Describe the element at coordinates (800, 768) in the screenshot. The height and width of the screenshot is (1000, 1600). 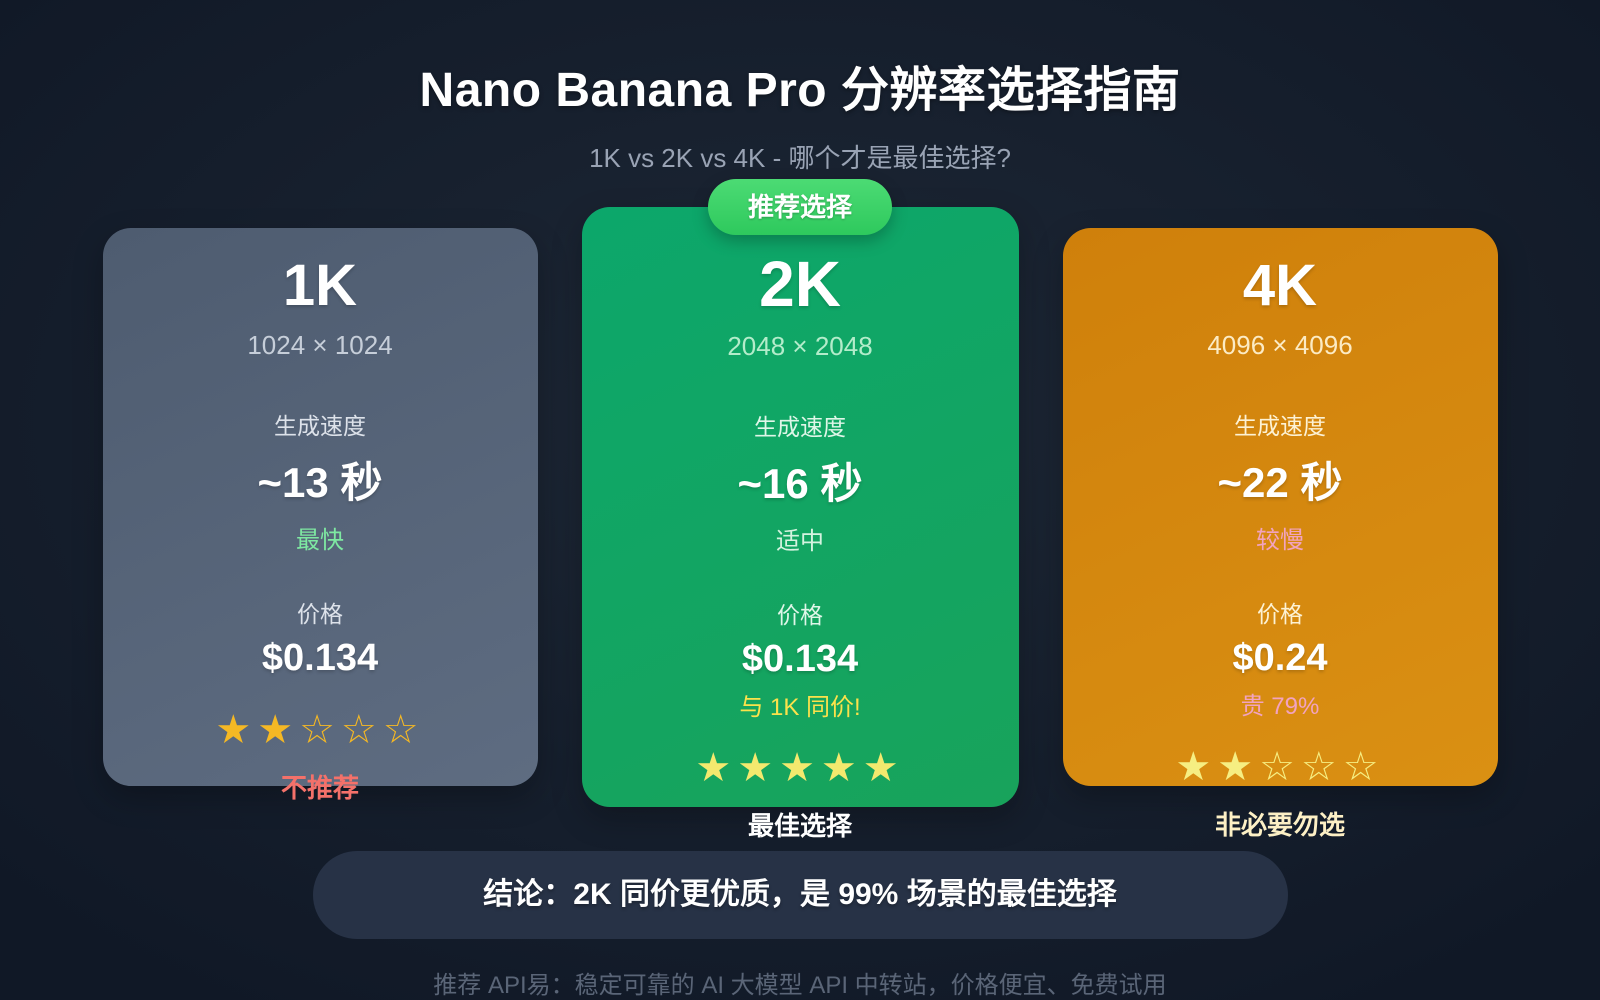
I see `card-2k-star-rating: ★★★★★` at that location.